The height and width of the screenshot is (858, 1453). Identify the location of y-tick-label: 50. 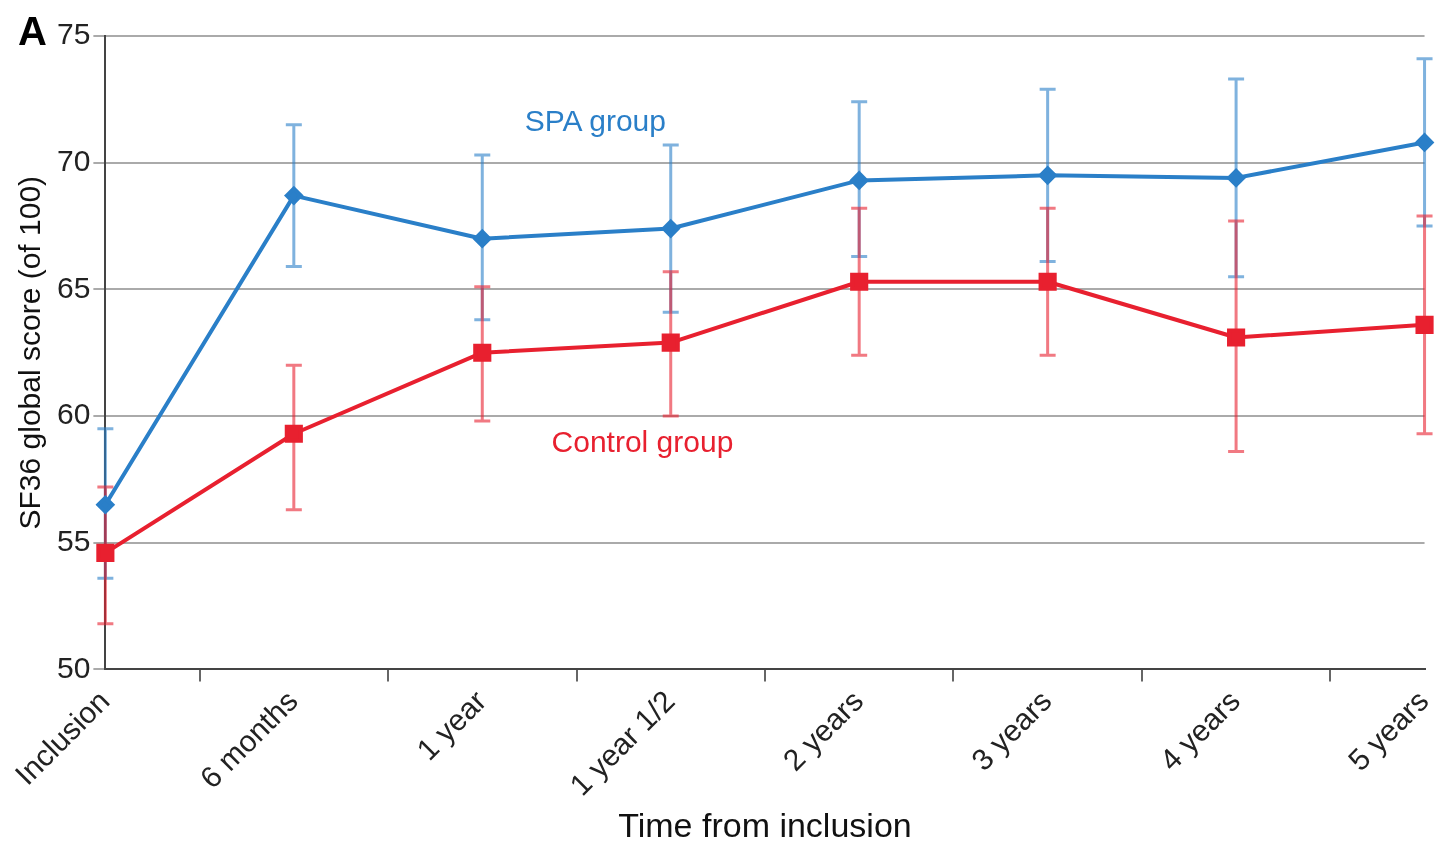
(73, 667).